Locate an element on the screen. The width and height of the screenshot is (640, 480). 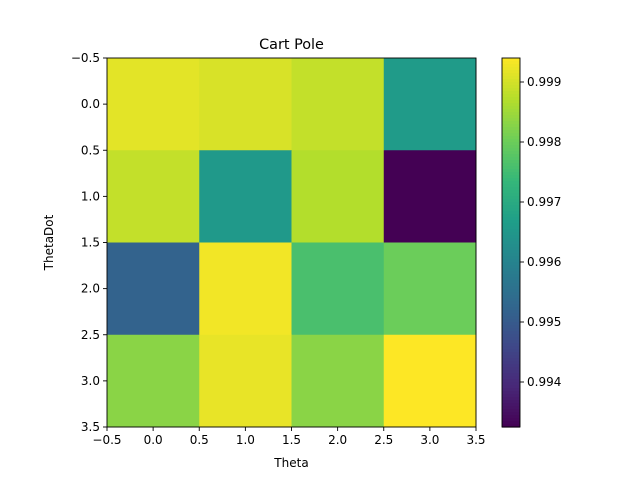
x-tick-label: 1.0 is located at coordinates (245, 440).